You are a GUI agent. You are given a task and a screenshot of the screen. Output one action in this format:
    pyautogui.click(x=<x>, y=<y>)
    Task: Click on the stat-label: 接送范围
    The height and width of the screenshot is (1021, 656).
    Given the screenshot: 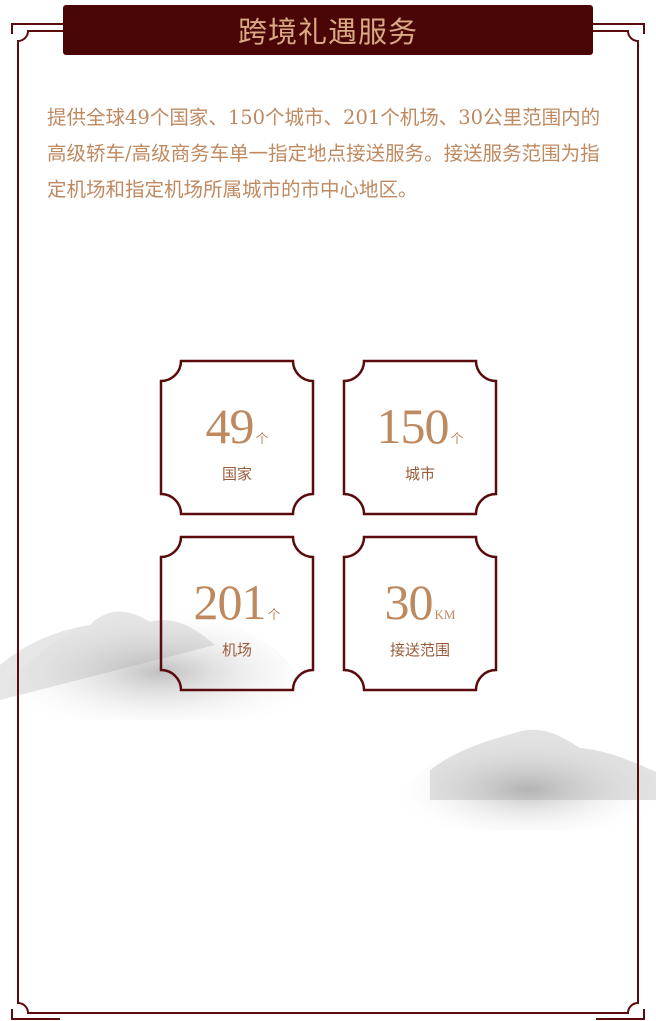 What is the action you would take?
    pyautogui.click(x=419, y=650)
    